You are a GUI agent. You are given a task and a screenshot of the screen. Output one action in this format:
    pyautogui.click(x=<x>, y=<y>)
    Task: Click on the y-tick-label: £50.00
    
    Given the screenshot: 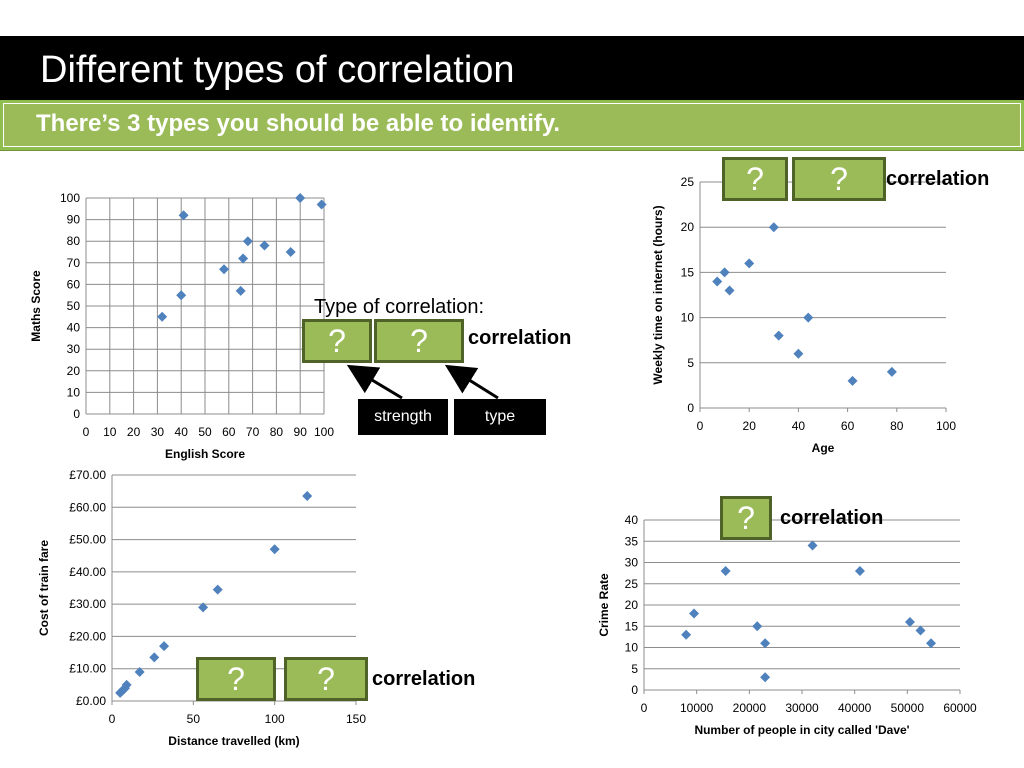 What is the action you would take?
    pyautogui.click(x=87, y=540)
    